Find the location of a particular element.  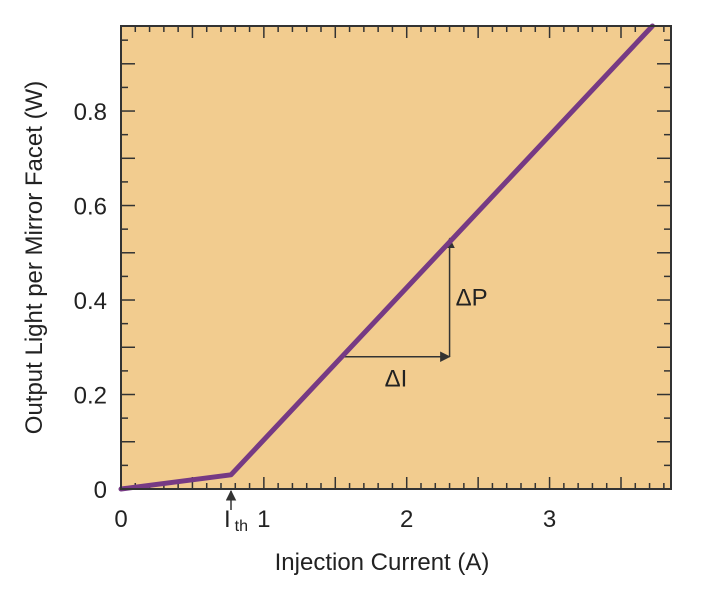

x-axis-label: Injection Current (A) is located at coordinates (382, 562).